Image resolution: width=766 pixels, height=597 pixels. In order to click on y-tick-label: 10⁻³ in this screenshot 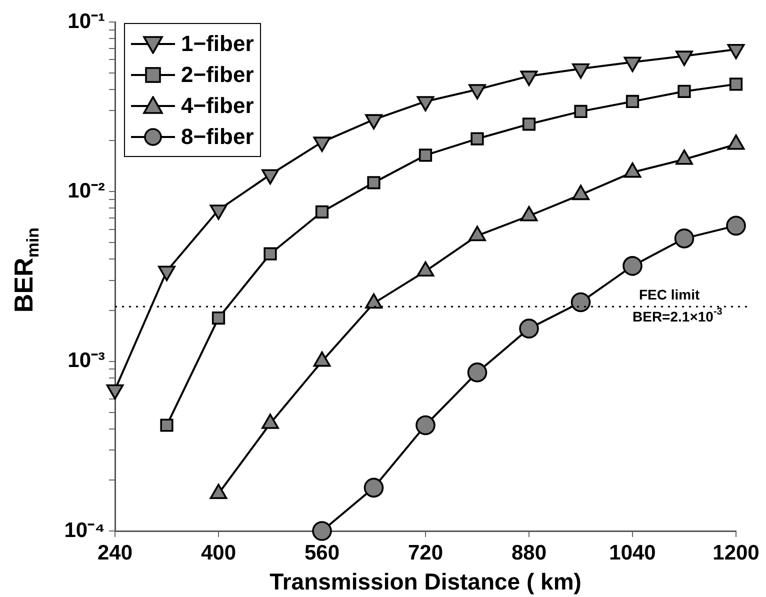, I will do `click(86, 360)`.